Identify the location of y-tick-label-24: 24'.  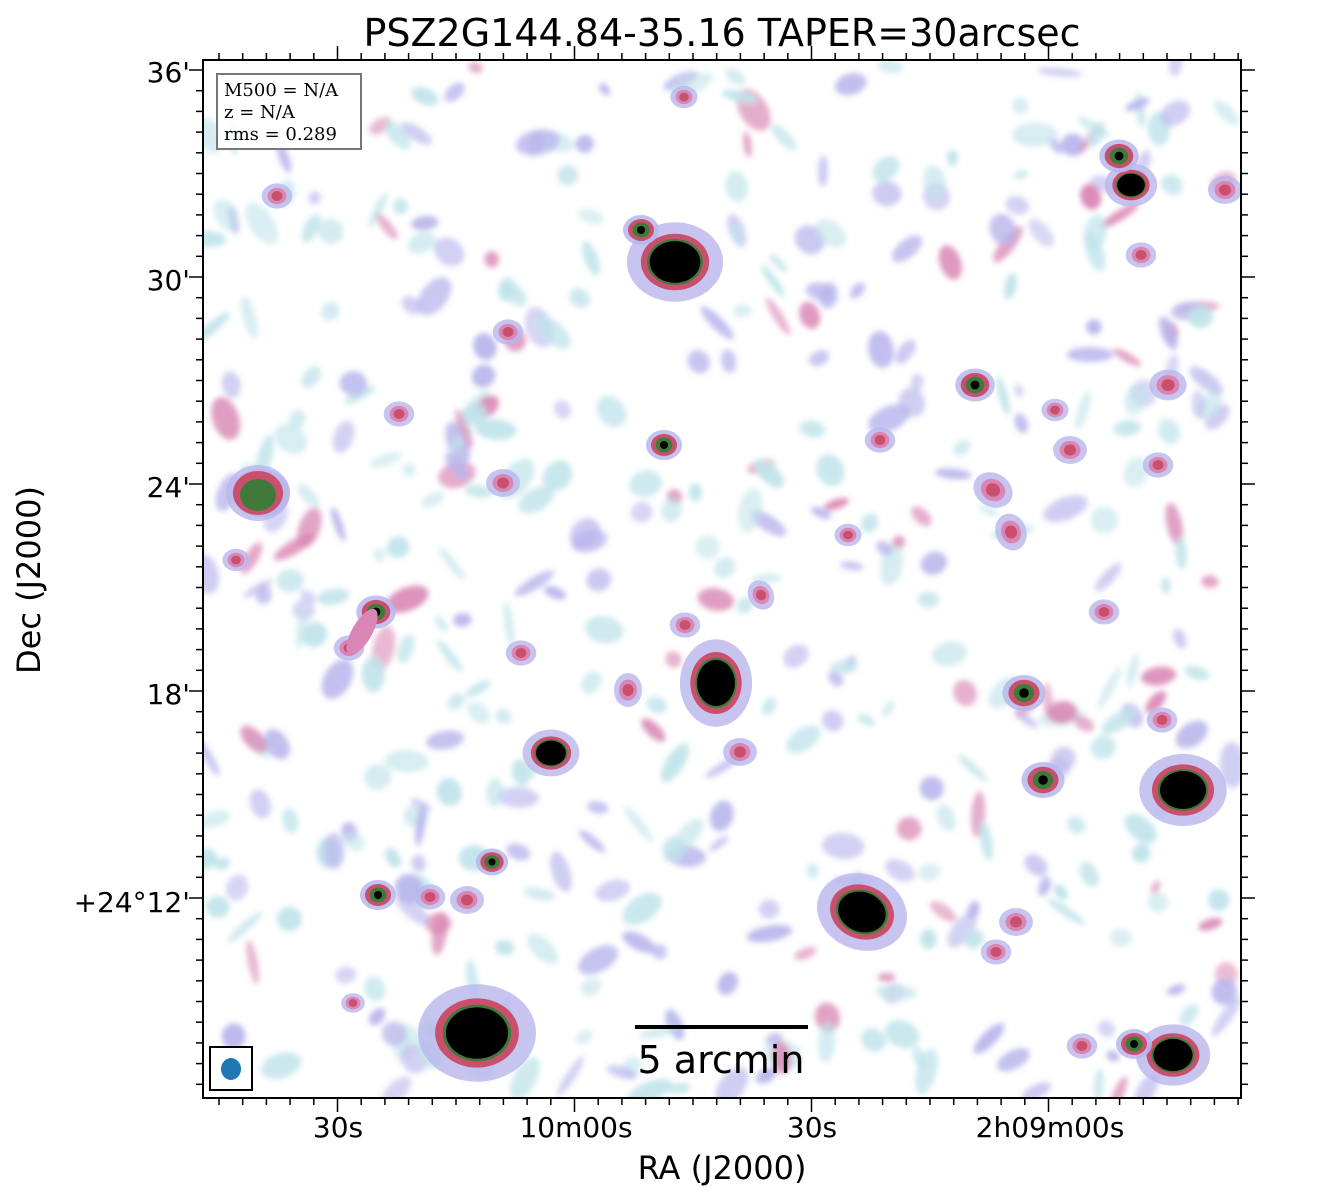
(168, 487).